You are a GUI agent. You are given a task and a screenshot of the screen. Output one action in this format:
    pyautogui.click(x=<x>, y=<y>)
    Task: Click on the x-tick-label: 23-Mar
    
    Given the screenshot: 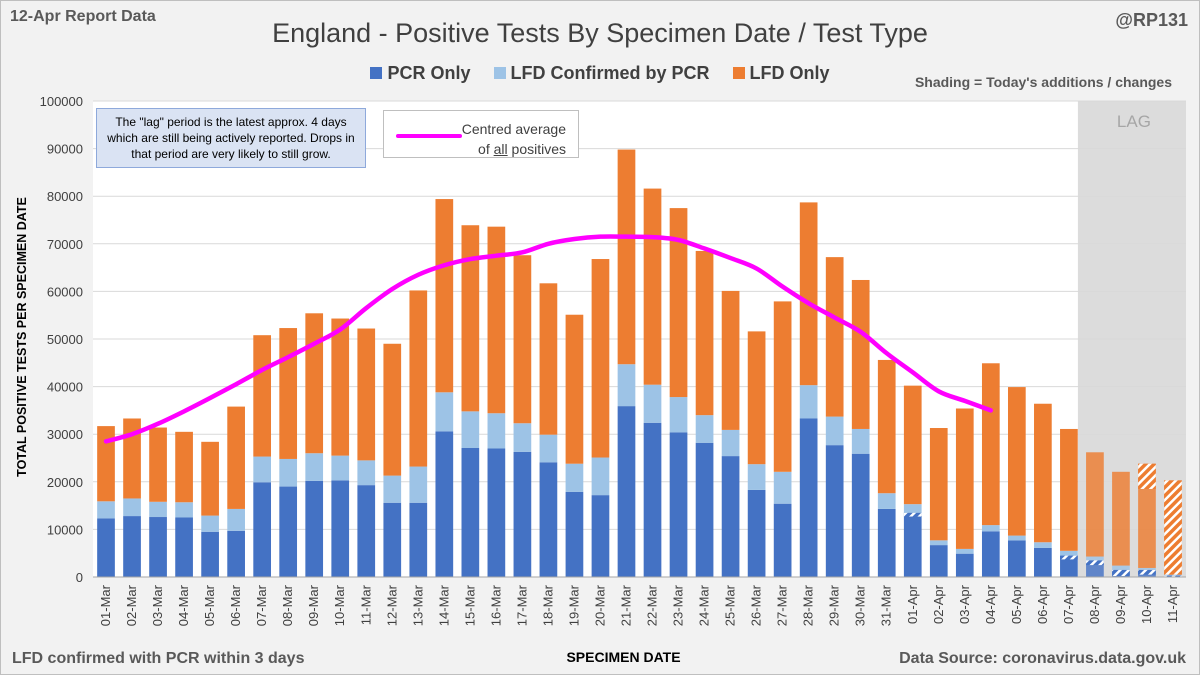 What is the action you would take?
    pyautogui.click(x=678, y=605)
    